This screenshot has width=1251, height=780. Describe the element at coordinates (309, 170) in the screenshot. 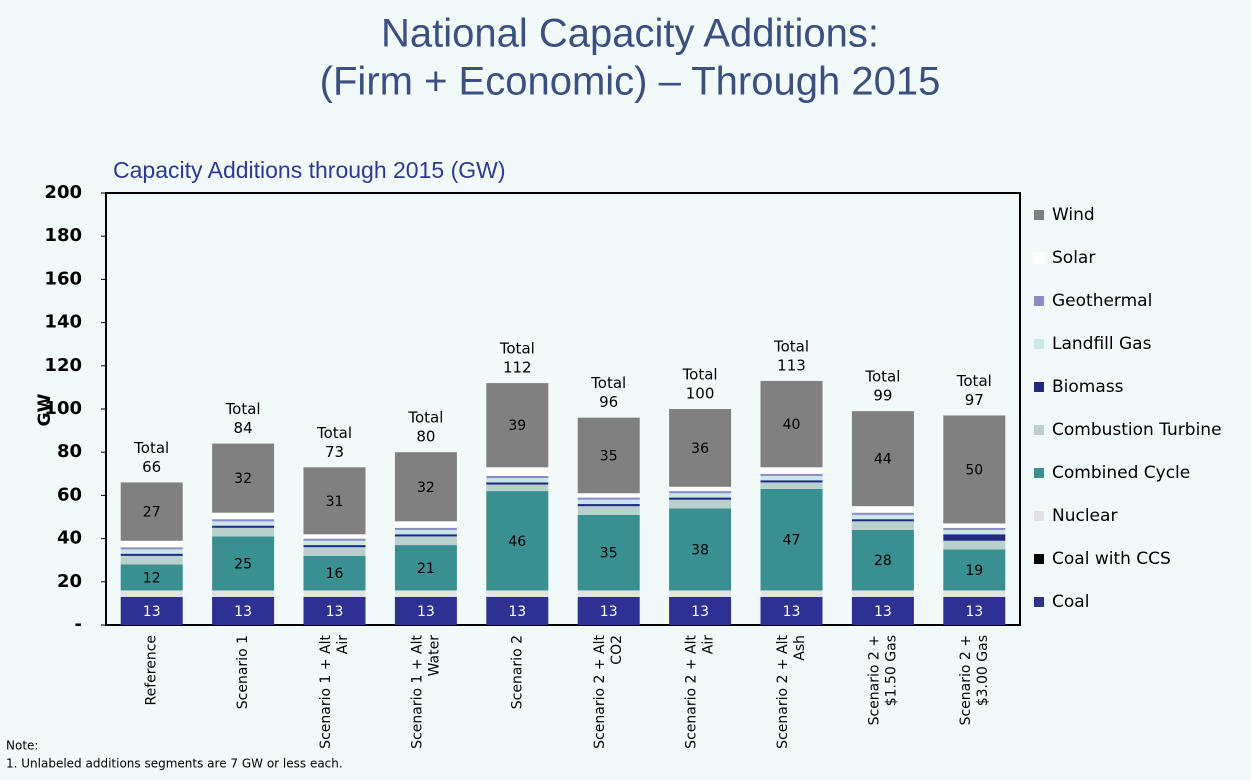

I see `chart-subtitle: Capacity Additions through 2015 (GW)` at that location.